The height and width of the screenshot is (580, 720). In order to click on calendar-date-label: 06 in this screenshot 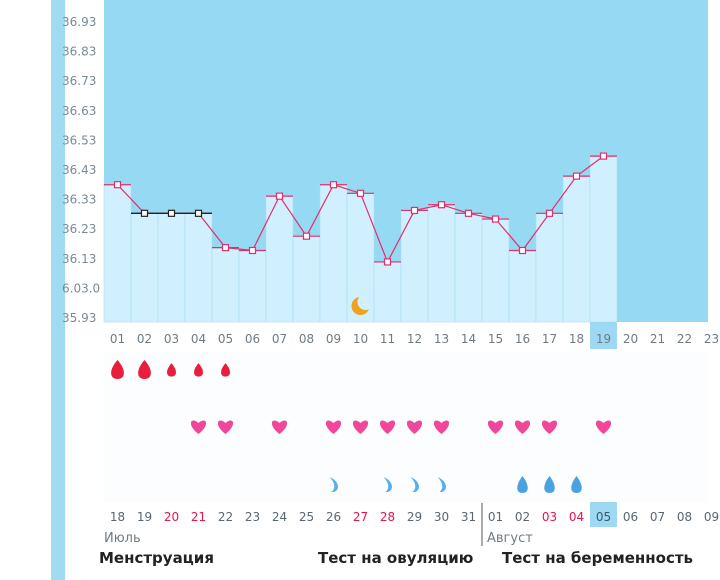, I will do `click(630, 517)`.